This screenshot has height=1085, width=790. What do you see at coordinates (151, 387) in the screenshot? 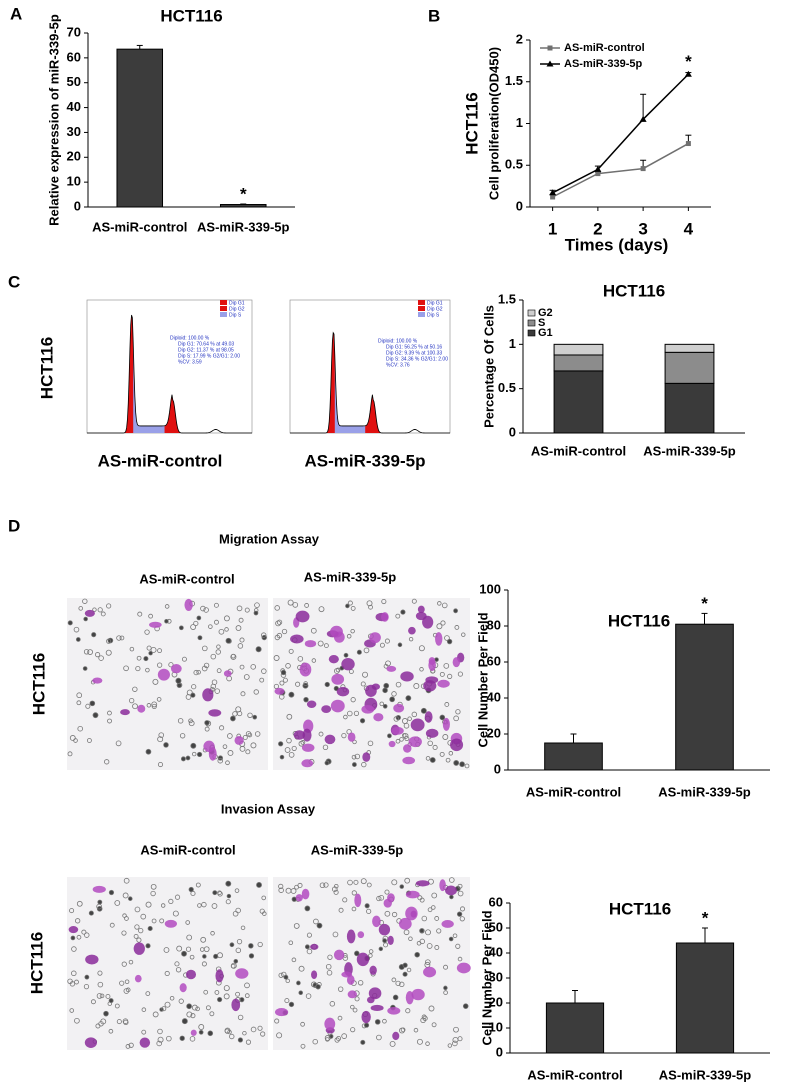
I see `flow-fill` at bounding box center [151, 387].